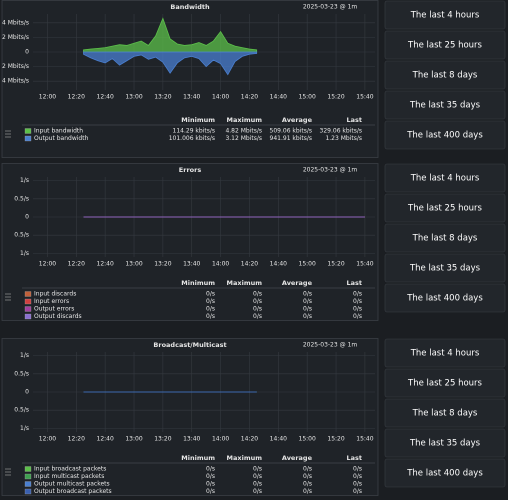 The image size is (508, 500). What do you see at coordinates (194, 131) in the screenshot?
I see `legend-stat: 114.29 kbits/s` at bounding box center [194, 131].